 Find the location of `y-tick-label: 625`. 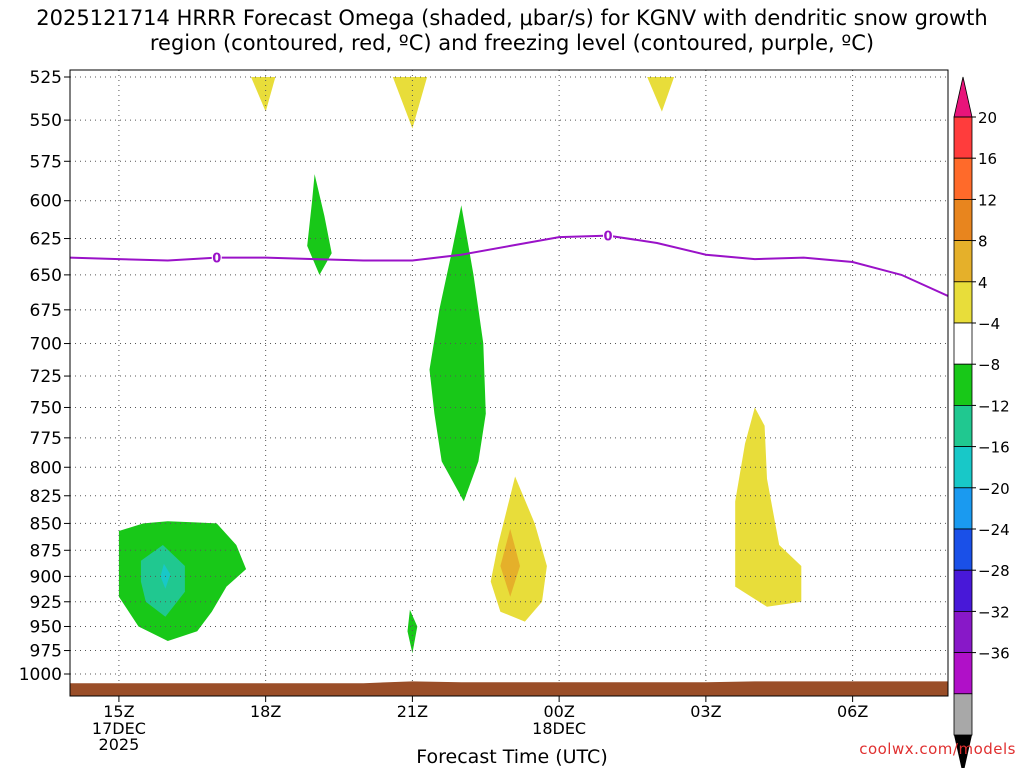

y-tick-label: 625 is located at coordinates (46, 240).